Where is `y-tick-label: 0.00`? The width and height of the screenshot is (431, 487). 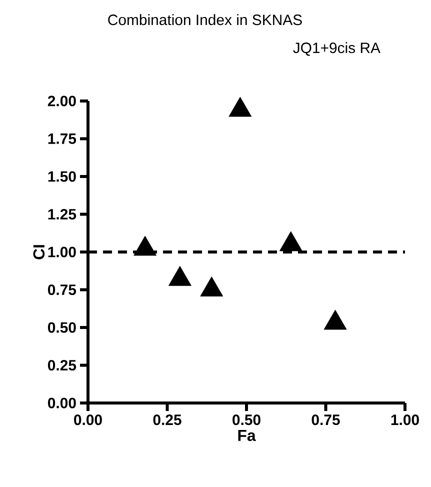
y-tick-label: 0.00 is located at coordinates (62, 403).